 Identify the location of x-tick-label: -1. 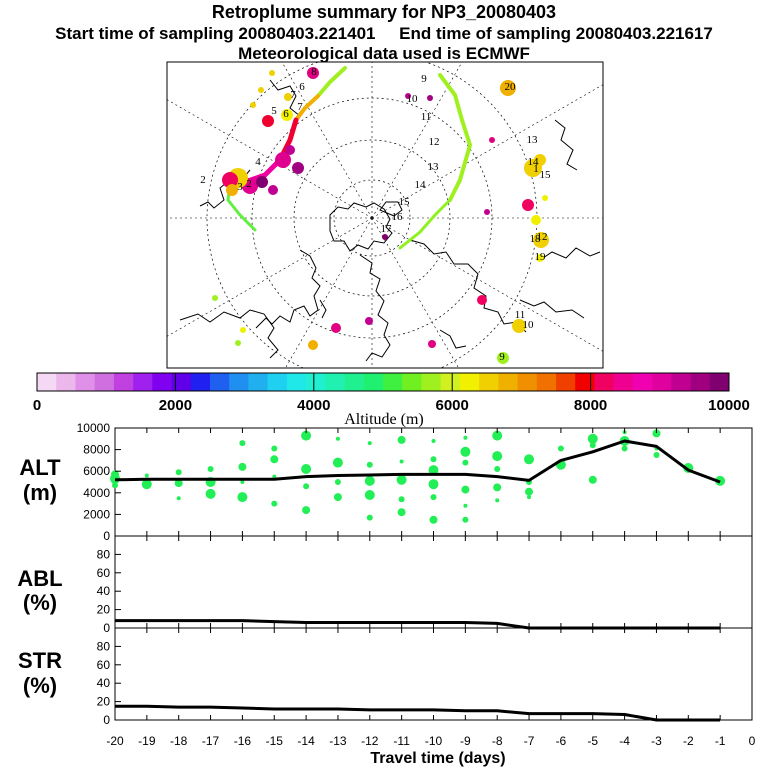
(720, 741).